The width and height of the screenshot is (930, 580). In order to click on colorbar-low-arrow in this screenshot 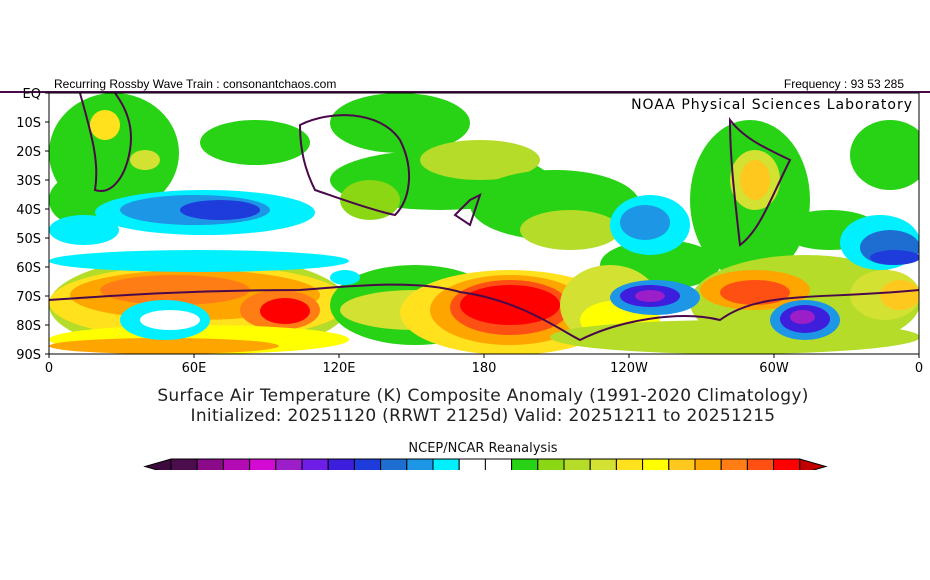, I will do `click(157, 464)`.